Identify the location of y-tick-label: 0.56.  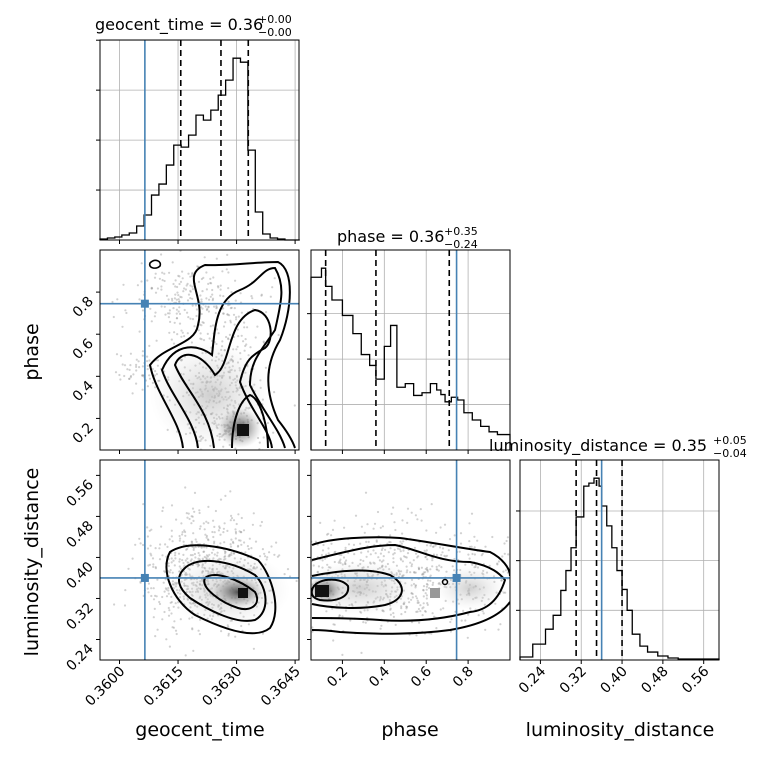
(79, 493).